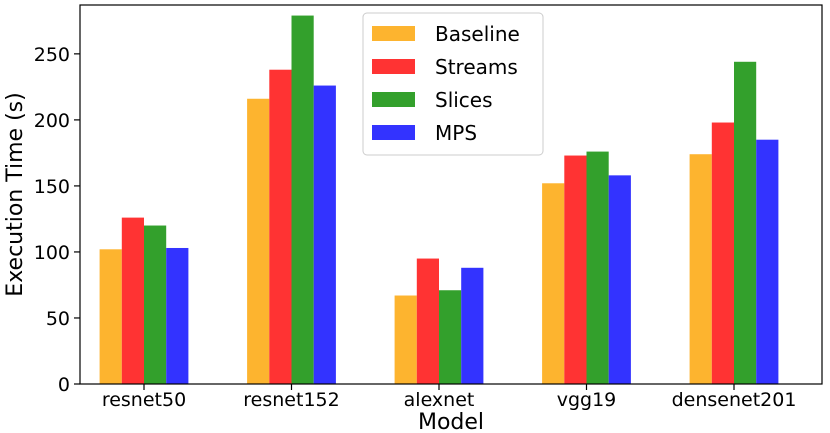 This screenshot has width=830, height=433. What do you see at coordinates (734, 400) in the screenshot?
I see `x-tick-label: densenet201` at bounding box center [734, 400].